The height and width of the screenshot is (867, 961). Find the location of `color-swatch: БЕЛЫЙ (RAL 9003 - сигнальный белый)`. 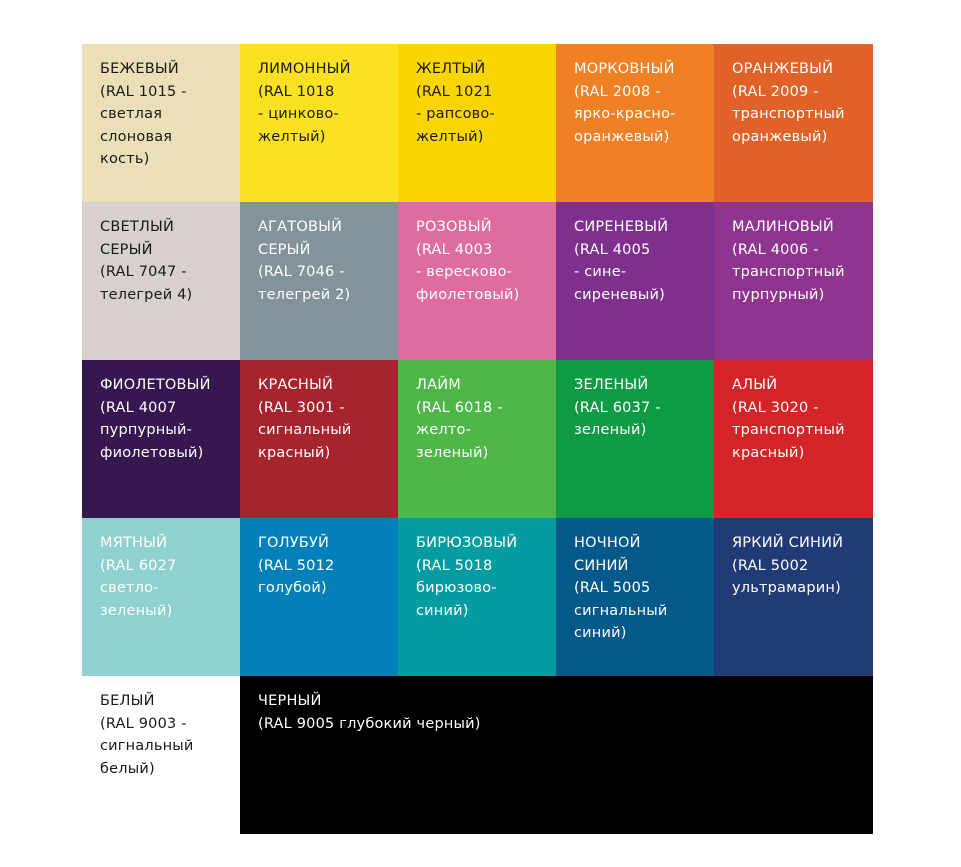

color-swatch: БЕЛЫЙ (RAL 9003 - сигнальный белый) is located at coordinates (161, 755).